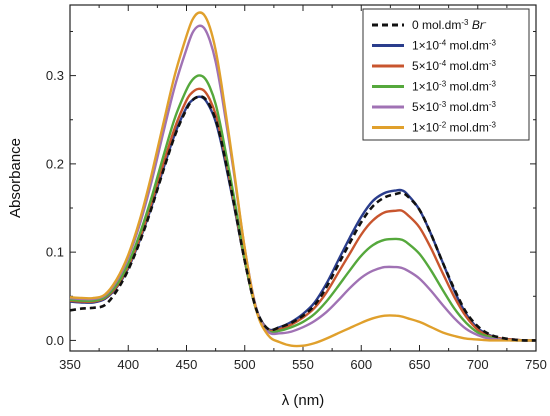 The image size is (550, 416). Describe the element at coordinates (70, 364) in the screenshot. I see `x-tick-label: 350` at that location.